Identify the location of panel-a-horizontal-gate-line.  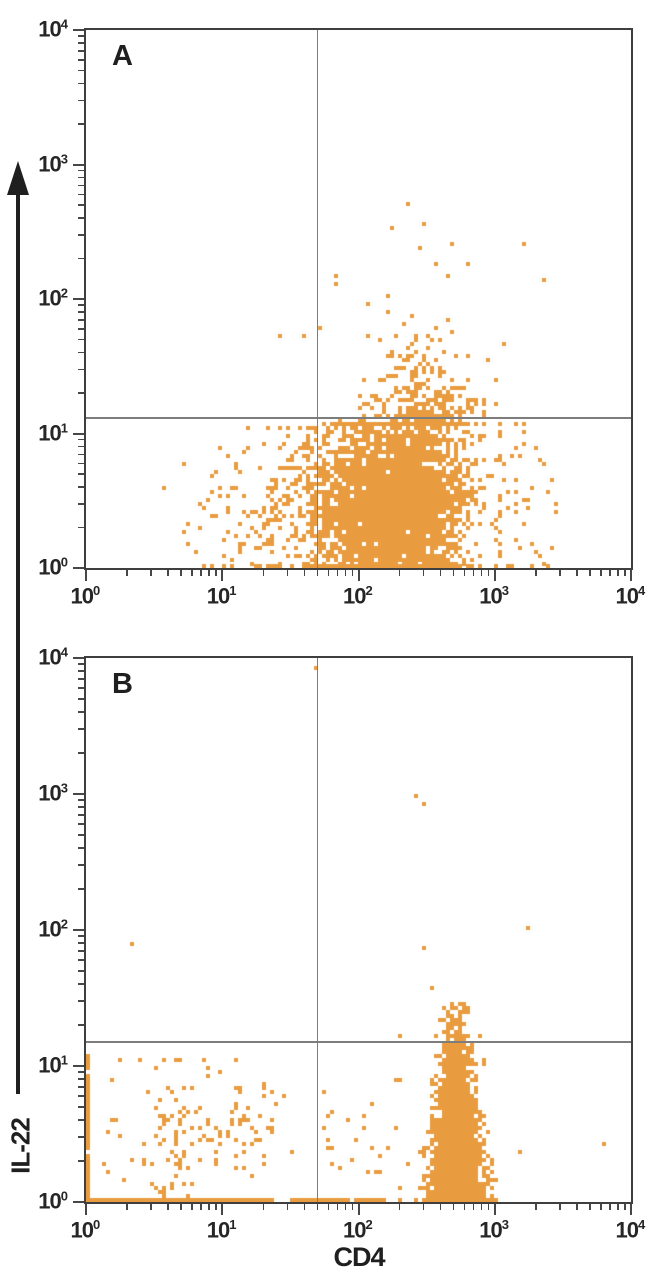
(358, 418).